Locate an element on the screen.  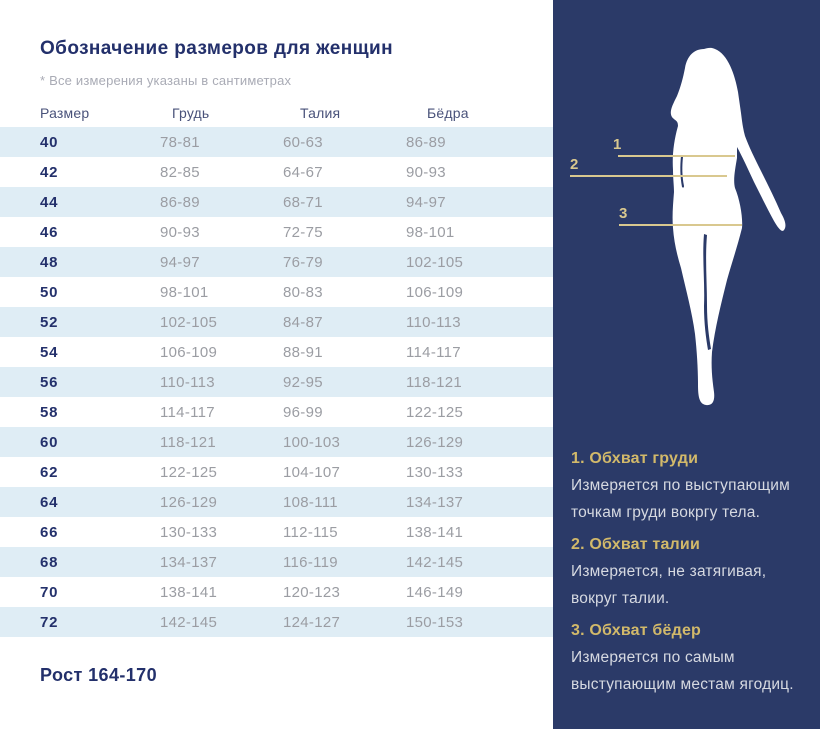
table-row: 66 130-133 112-115 138-141 is located at coordinates (276, 532).